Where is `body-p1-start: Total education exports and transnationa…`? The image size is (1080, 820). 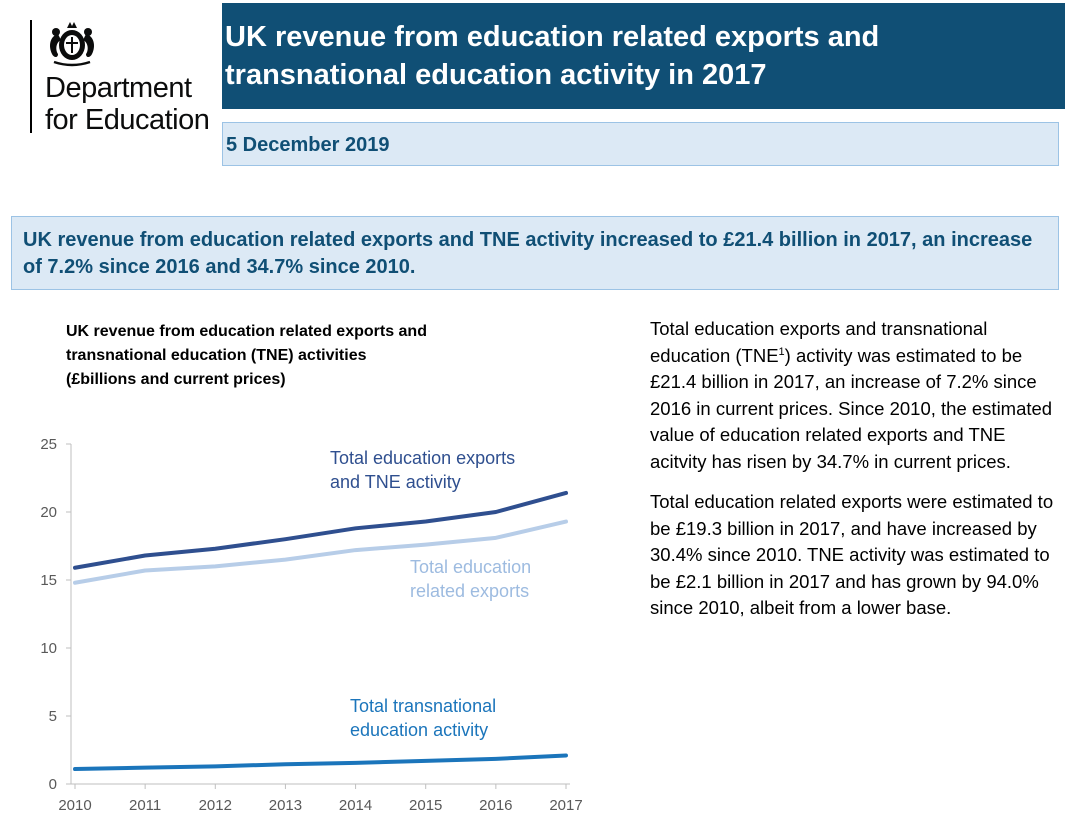 body-p1-start: Total education exports and transnationa… is located at coordinates (819, 342).